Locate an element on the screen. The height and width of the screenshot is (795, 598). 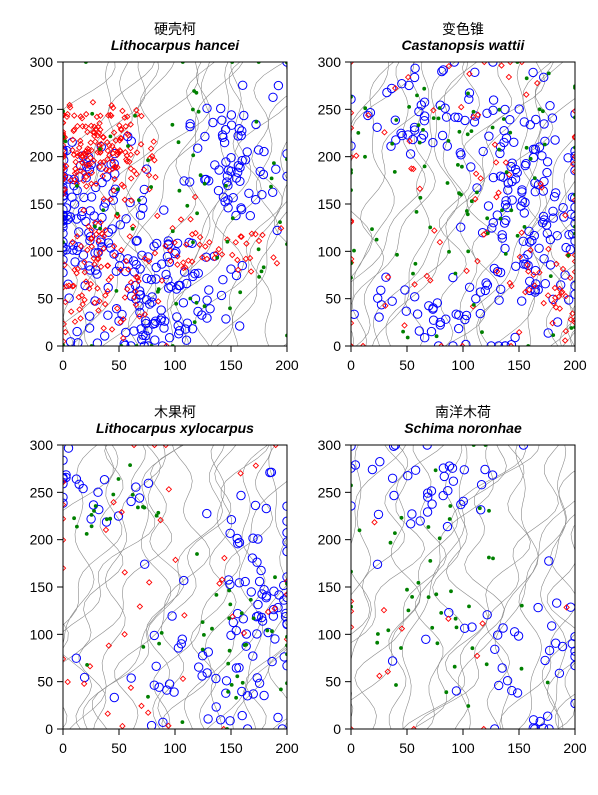
x-tick-label: 0 is located at coordinates (351, 748).